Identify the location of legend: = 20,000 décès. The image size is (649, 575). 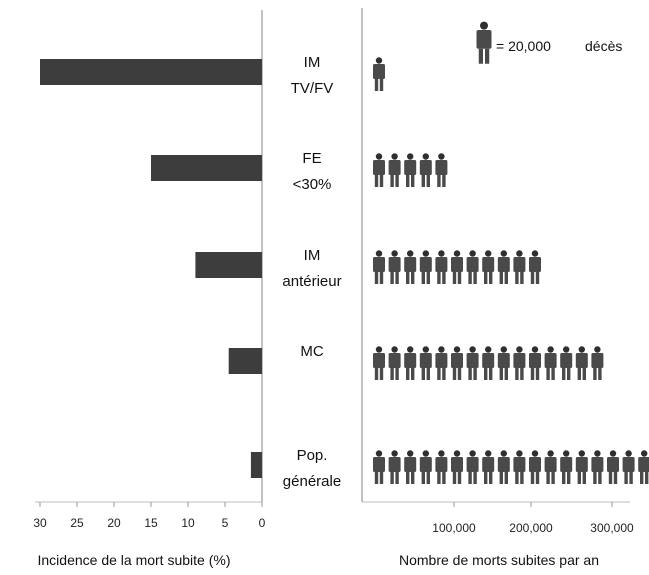
(549, 42).